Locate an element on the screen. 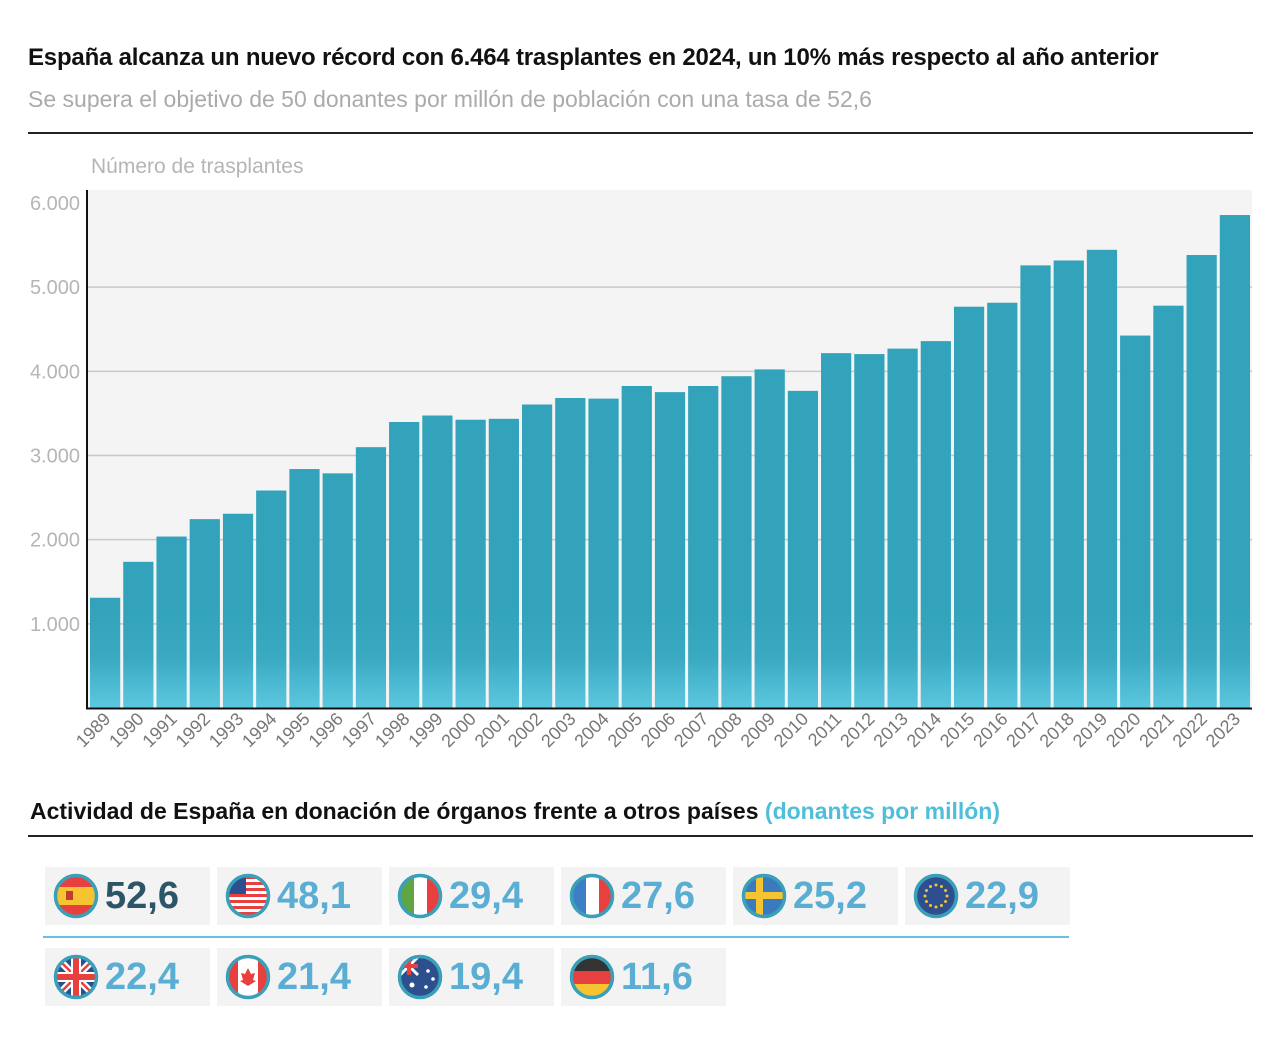 The height and width of the screenshot is (1045, 1280). x-tick-label: 2020 is located at coordinates (1123, 730).